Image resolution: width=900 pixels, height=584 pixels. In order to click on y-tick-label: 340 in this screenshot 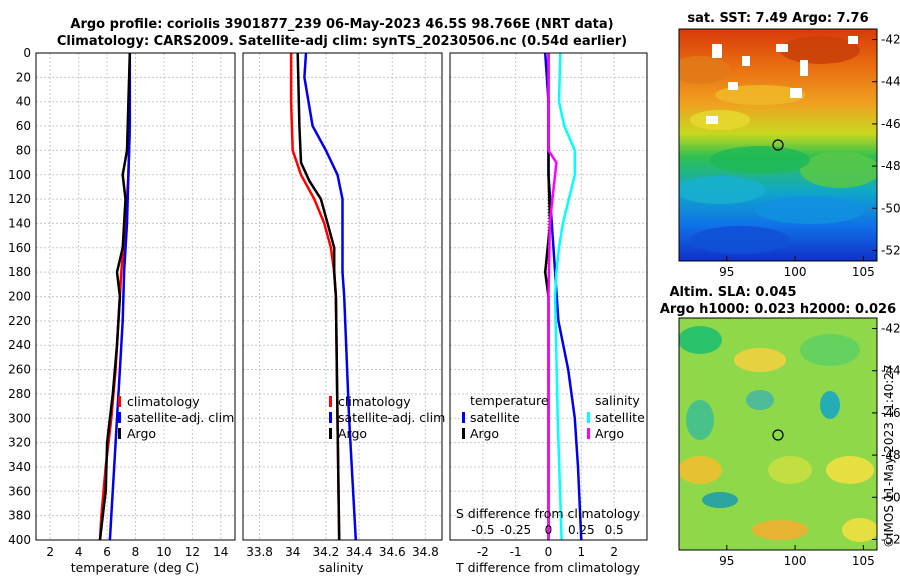, I will do `click(19, 467)`.